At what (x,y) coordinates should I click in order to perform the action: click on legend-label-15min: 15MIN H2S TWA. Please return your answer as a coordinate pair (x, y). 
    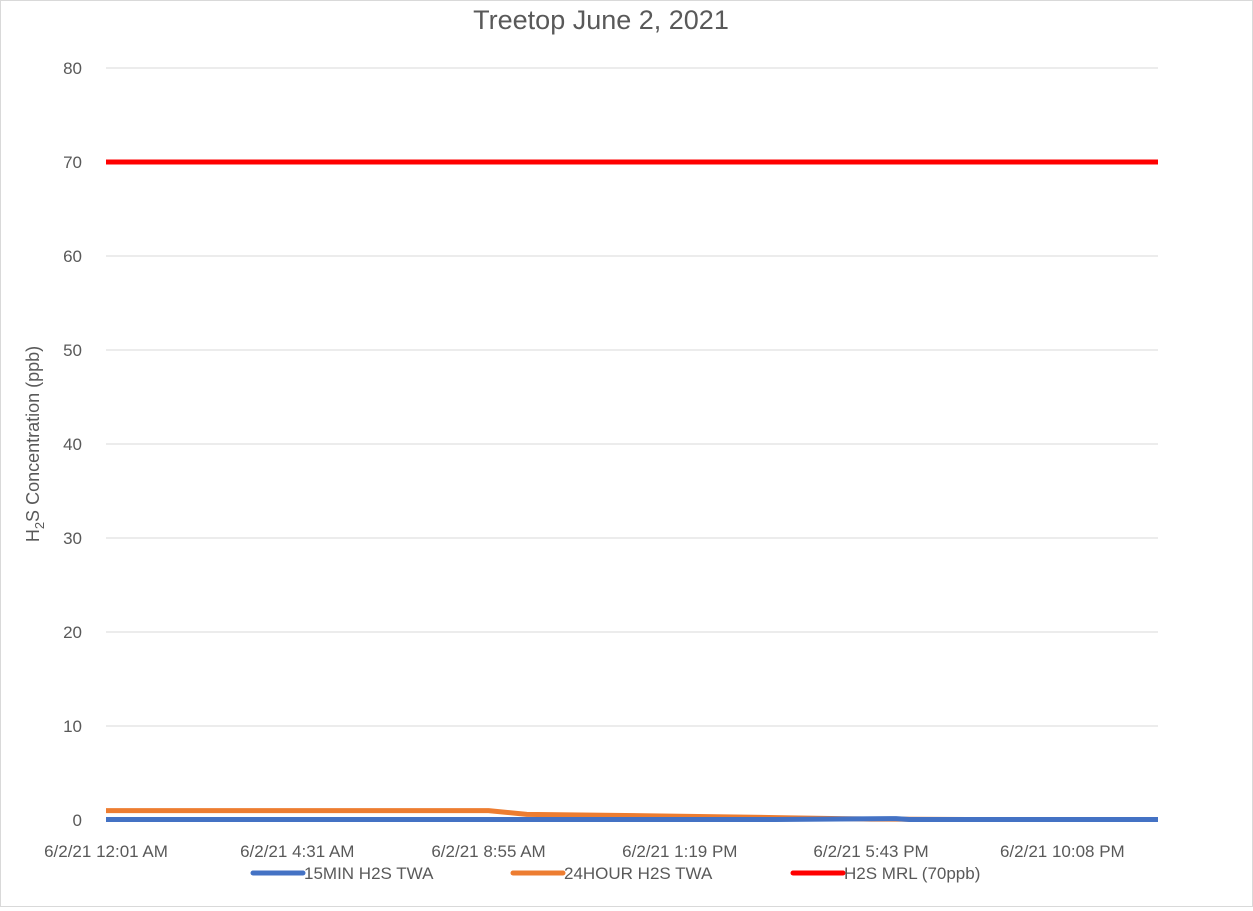
    Looking at the image, I should click on (369, 873).